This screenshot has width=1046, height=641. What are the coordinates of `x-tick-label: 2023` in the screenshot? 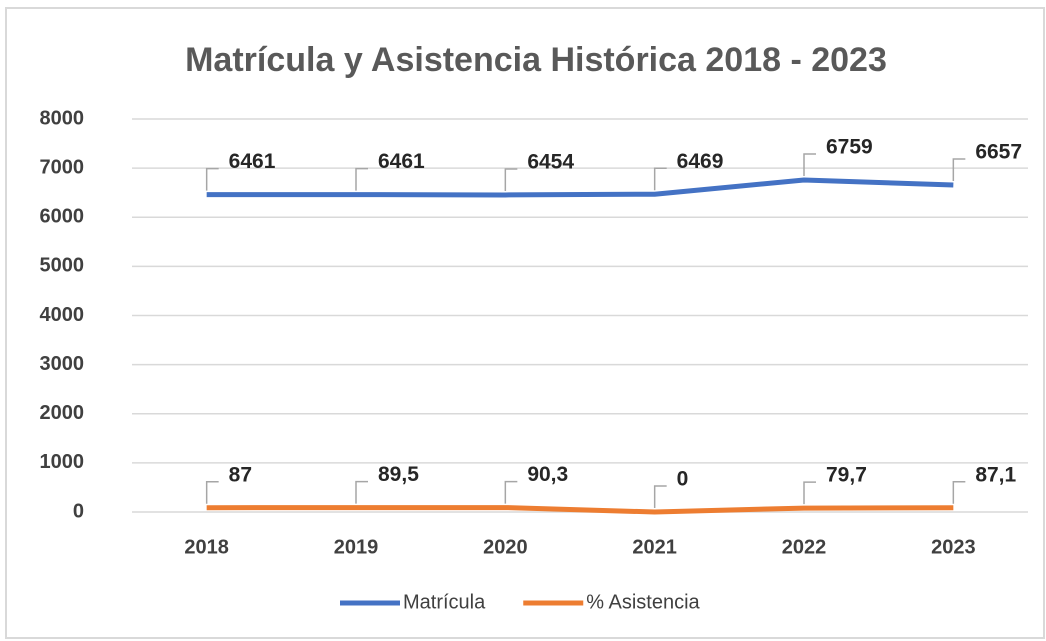 It's located at (953, 547).